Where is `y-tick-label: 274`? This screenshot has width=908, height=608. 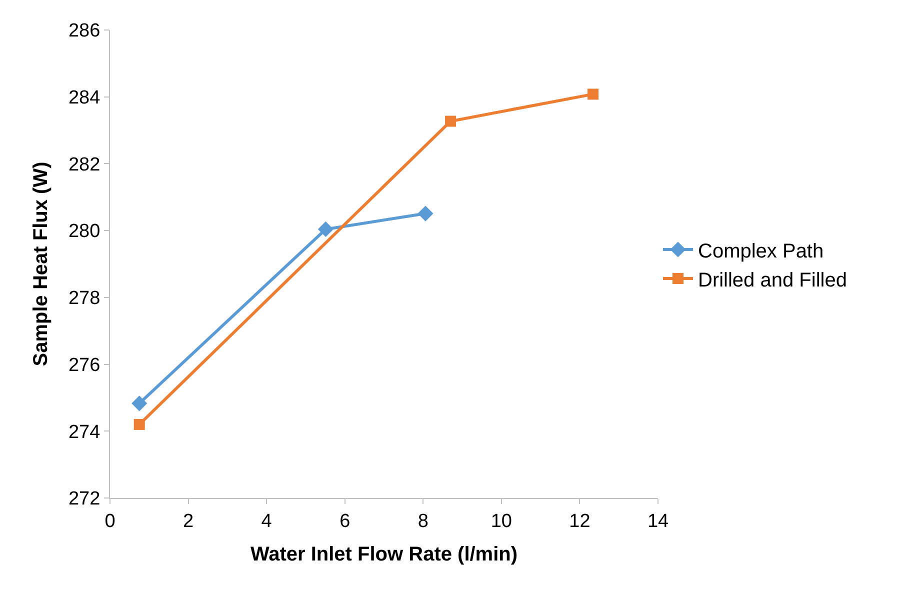 y-tick-label: 274 is located at coordinates (84, 432).